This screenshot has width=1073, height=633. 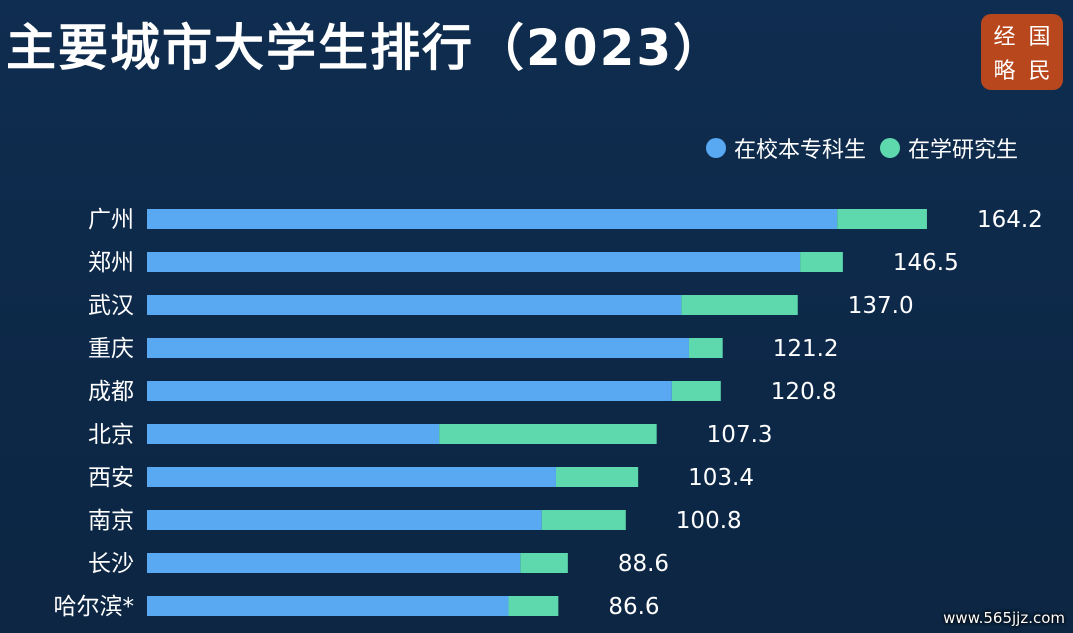 I want to click on brand-logo: 经 国 略 民, so click(x=1022, y=52).